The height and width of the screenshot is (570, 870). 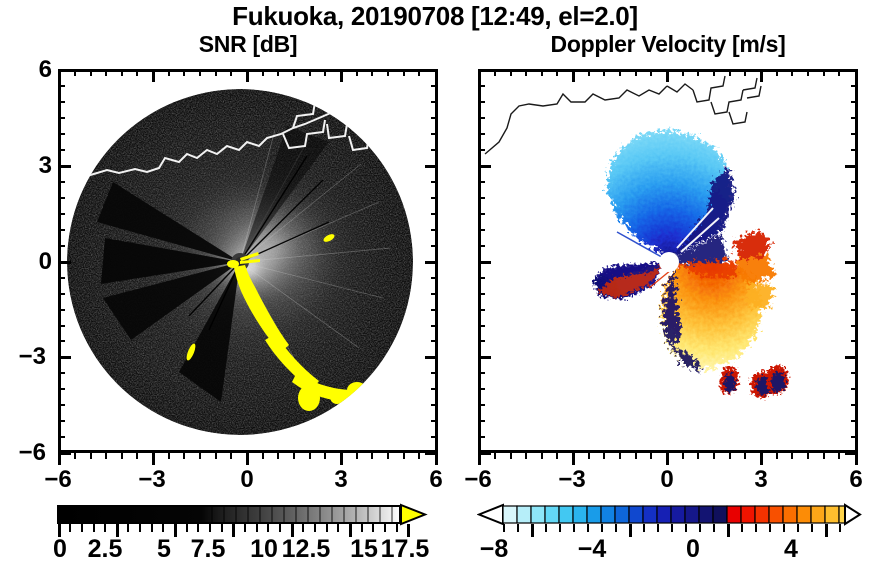 What do you see at coordinates (58, 479) in the screenshot?
I see `snr-xtick-neg6: −6` at bounding box center [58, 479].